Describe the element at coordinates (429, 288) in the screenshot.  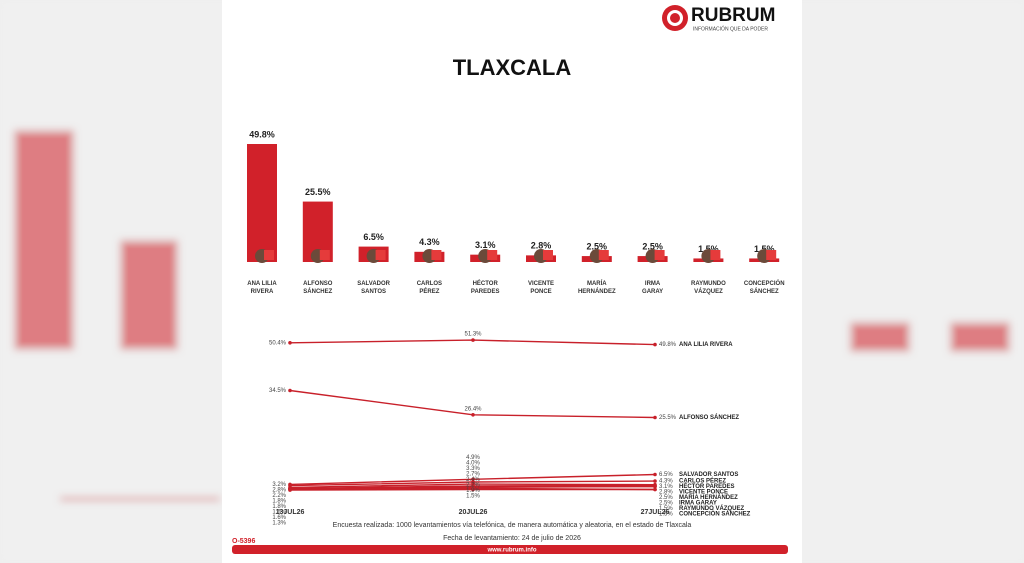
I see `category-label: CARLOS PÉREZ` at that location.